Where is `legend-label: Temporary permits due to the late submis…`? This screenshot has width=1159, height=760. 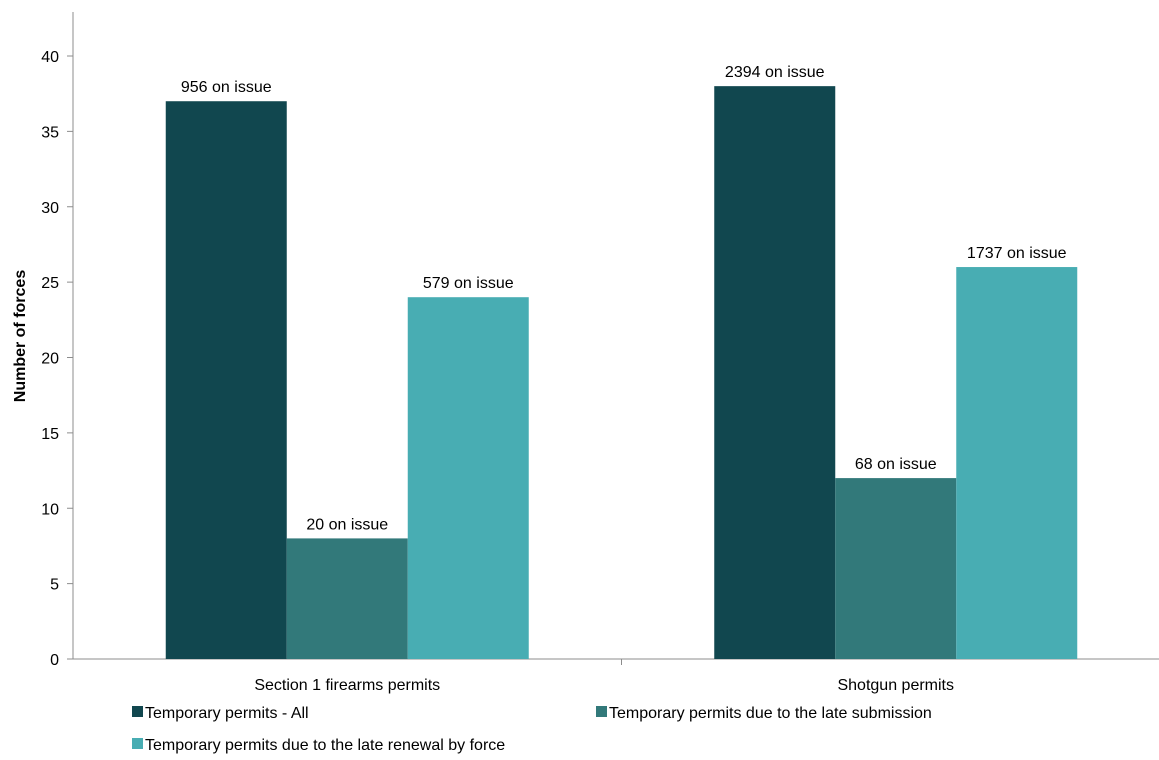 legend-label: Temporary permits due to the late submis… is located at coordinates (770, 713).